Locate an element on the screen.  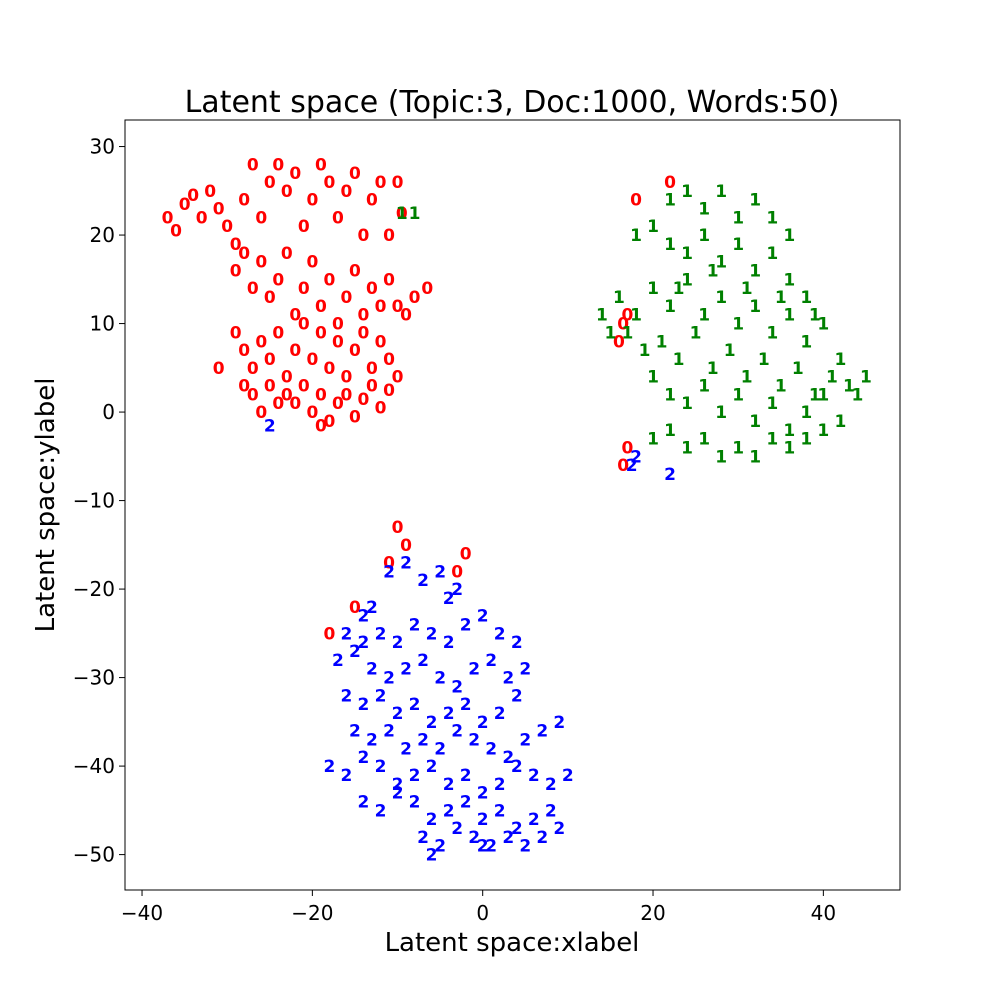
x-tick-label: −20 is located at coordinates (312, 913).